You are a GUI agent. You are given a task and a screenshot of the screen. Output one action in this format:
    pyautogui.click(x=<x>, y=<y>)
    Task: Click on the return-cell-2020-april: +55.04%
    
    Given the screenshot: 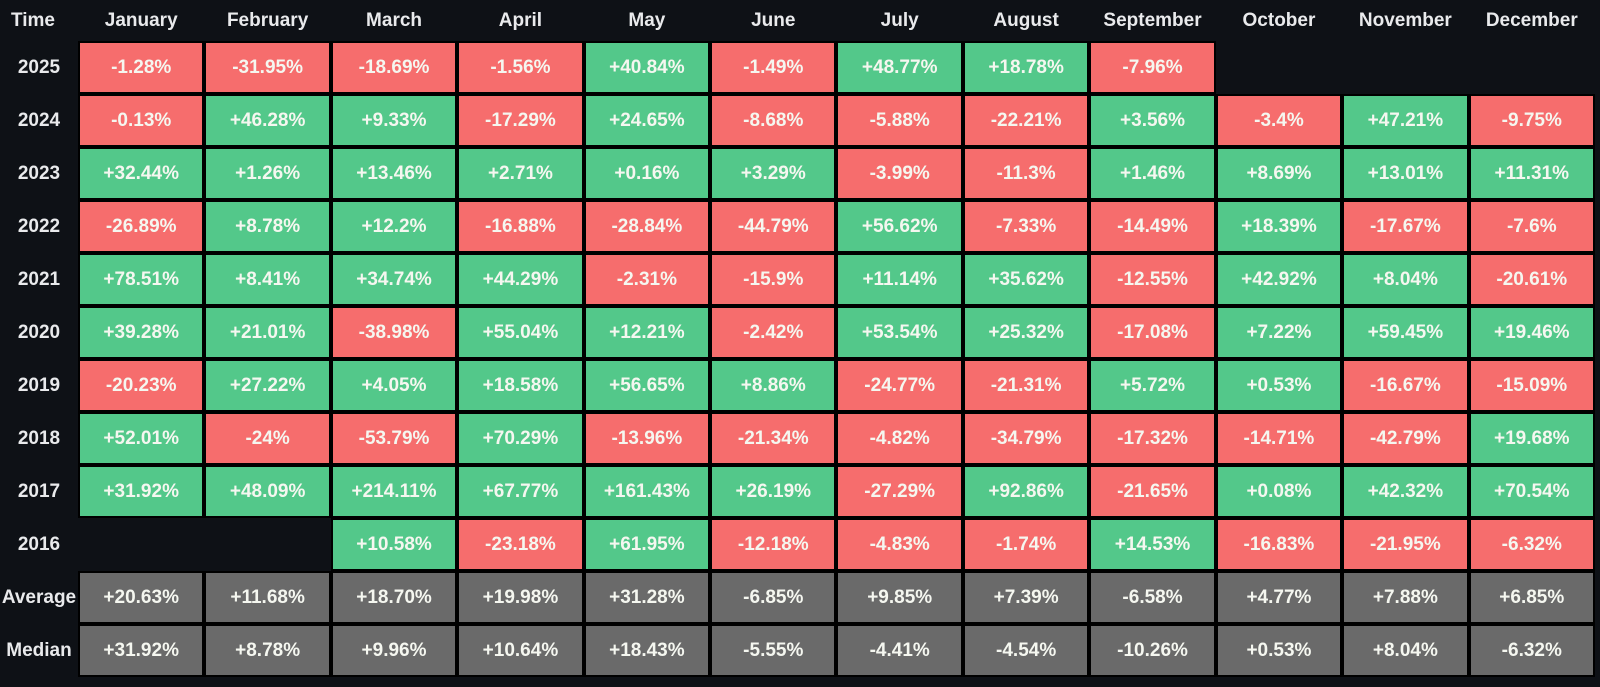 What is the action you would take?
    pyautogui.click(x=520, y=332)
    